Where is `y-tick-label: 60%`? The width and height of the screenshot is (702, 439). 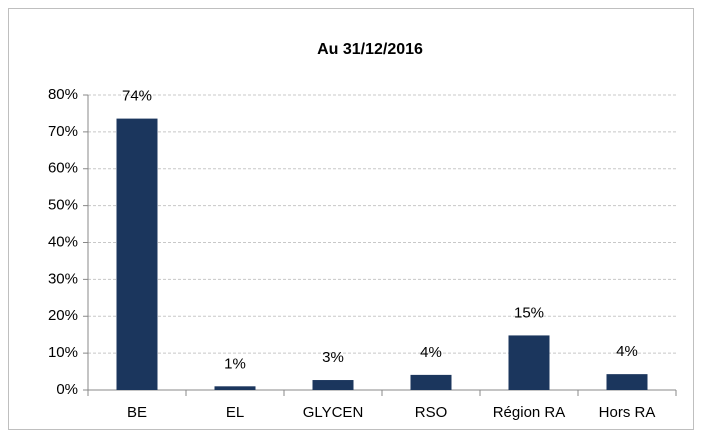 y-tick-label: 60% is located at coordinates (63, 168).